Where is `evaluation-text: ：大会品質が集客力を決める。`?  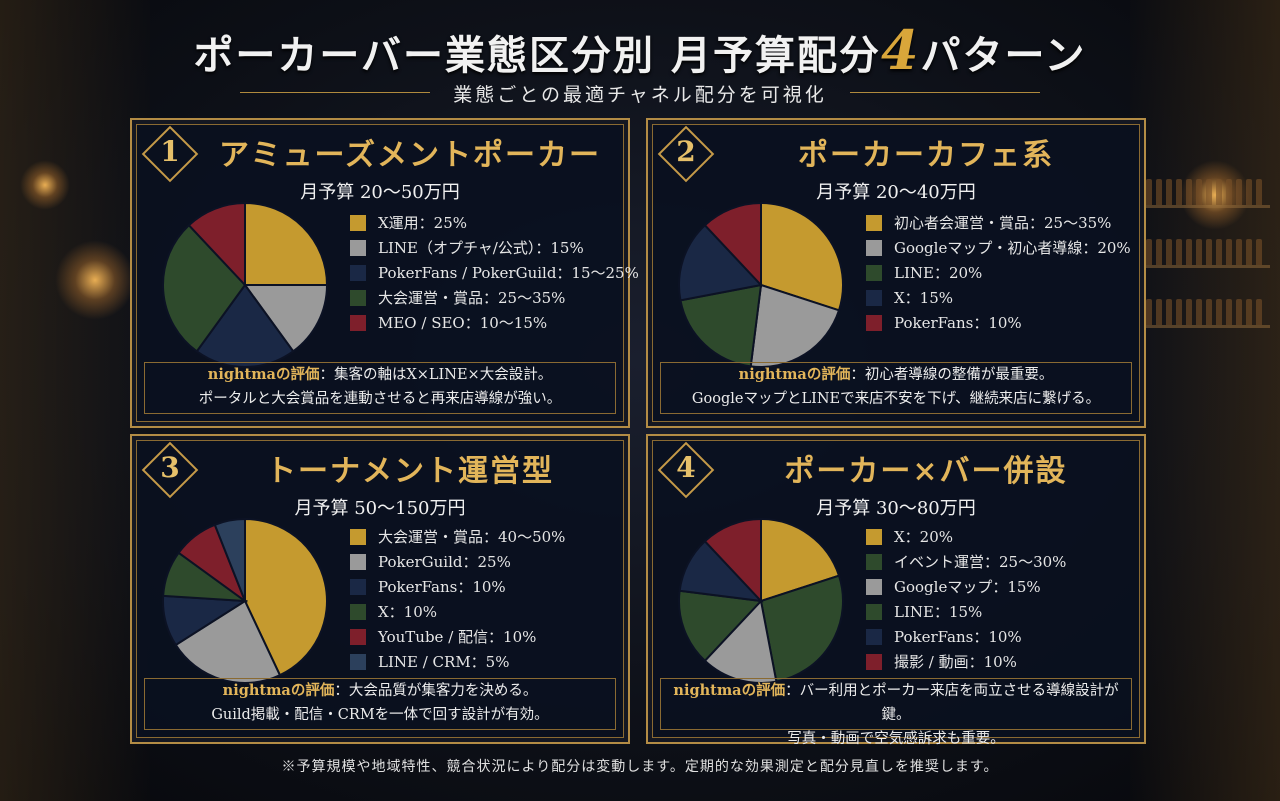 evaluation-text: ：大会品質が集客力を決める。 is located at coordinates (436, 691).